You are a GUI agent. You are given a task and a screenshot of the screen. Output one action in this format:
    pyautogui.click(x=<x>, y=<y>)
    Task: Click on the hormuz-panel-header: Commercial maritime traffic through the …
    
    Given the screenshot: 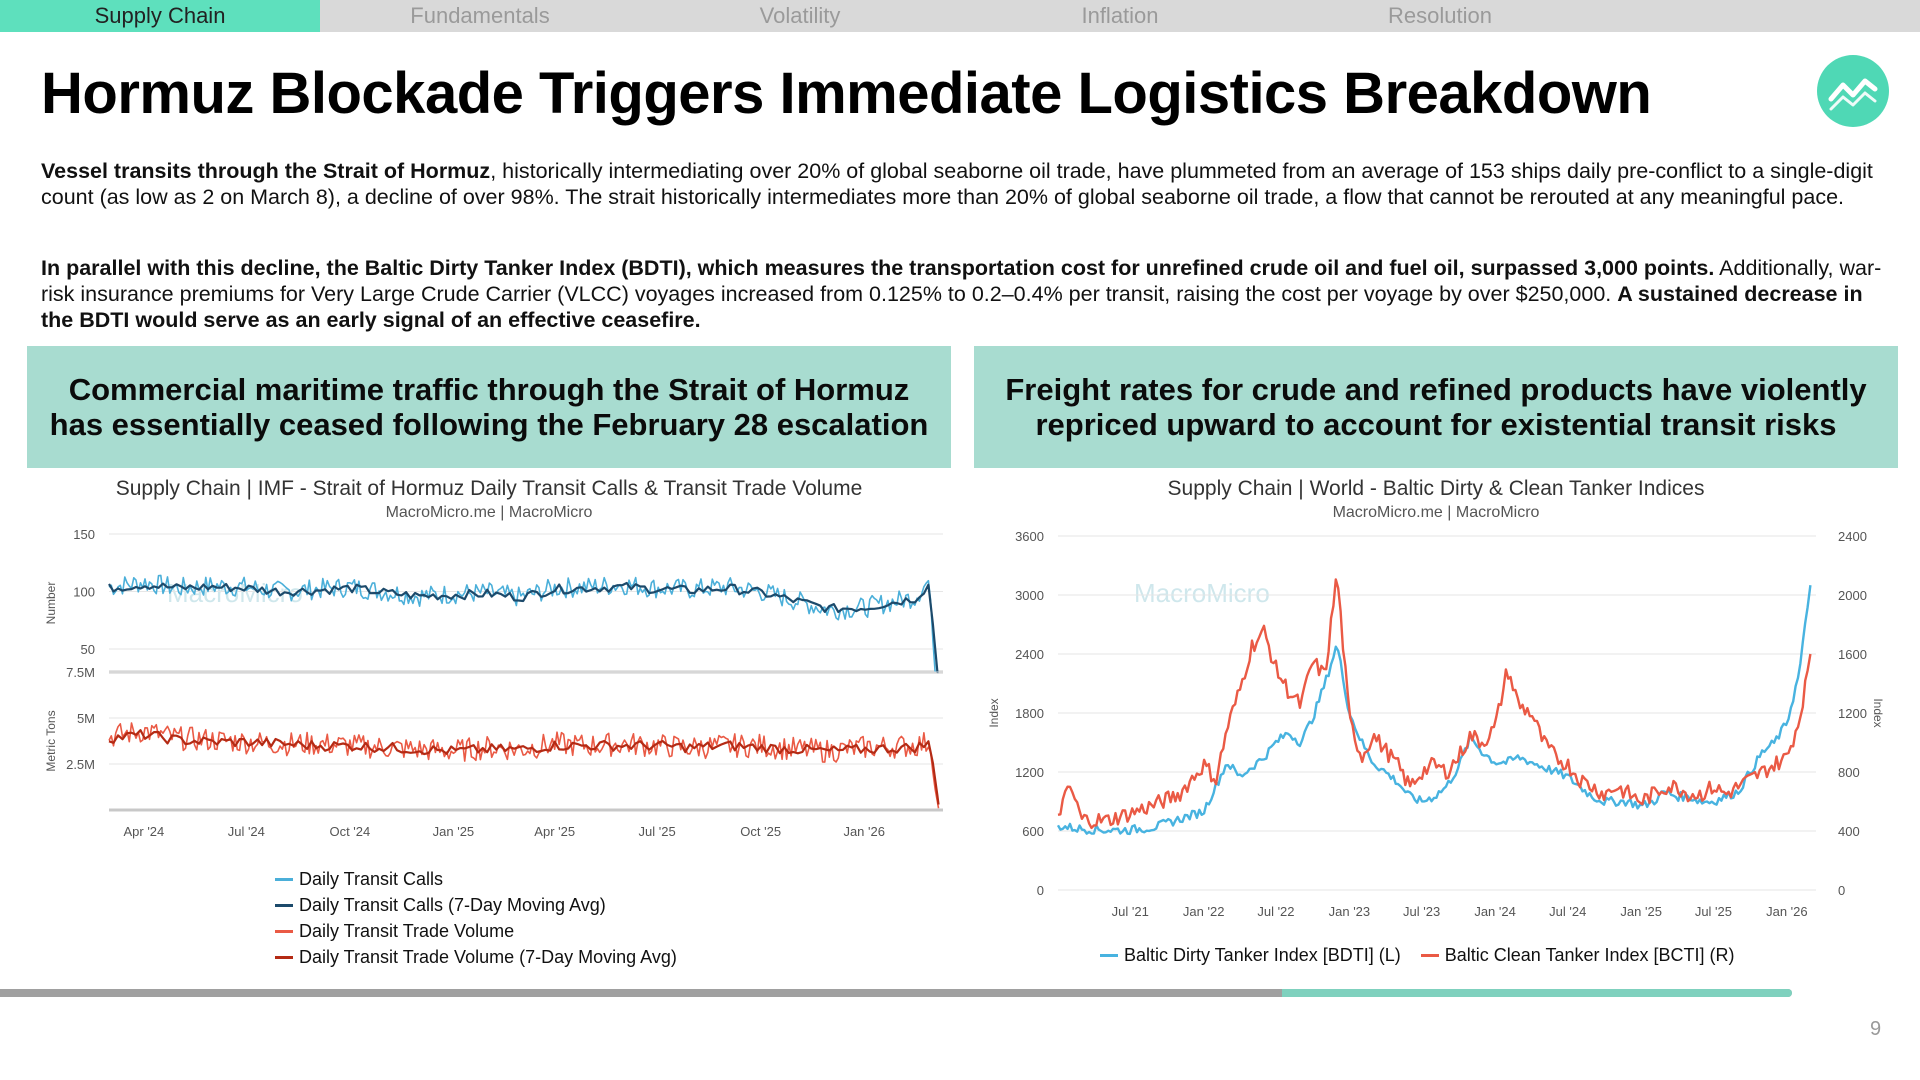 What is the action you would take?
    pyautogui.click(x=489, y=407)
    